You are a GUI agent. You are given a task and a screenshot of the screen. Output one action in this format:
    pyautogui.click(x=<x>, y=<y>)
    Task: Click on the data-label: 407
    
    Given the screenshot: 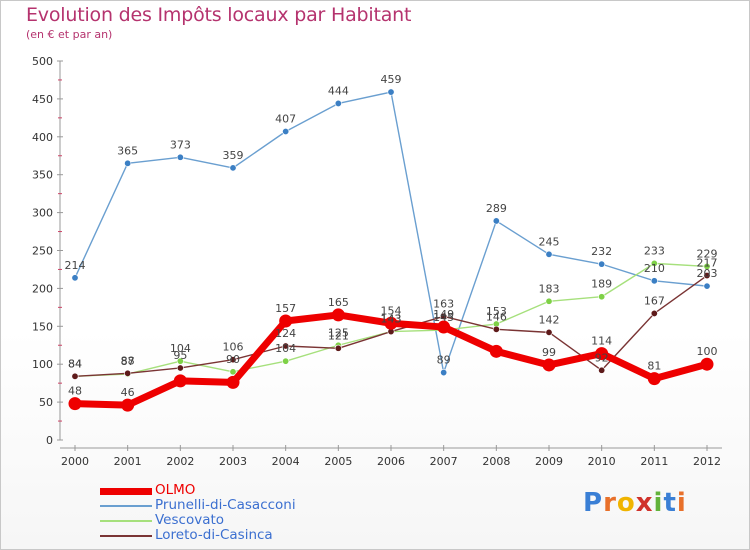 What is the action you would take?
    pyautogui.click(x=285, y=118)
    